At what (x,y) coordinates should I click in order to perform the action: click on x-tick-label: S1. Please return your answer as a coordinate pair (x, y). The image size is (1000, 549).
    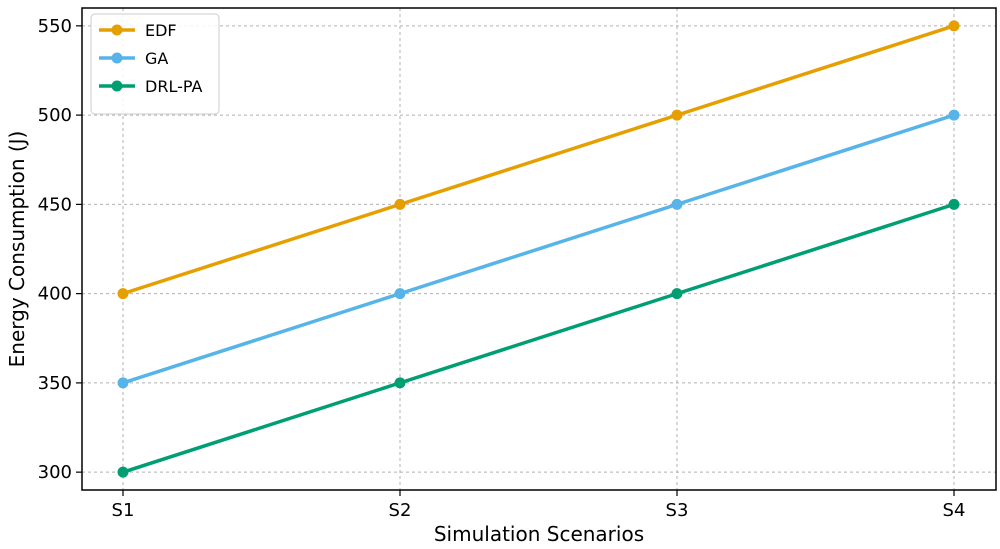
    Looking at the image, I should click on (123, 510).